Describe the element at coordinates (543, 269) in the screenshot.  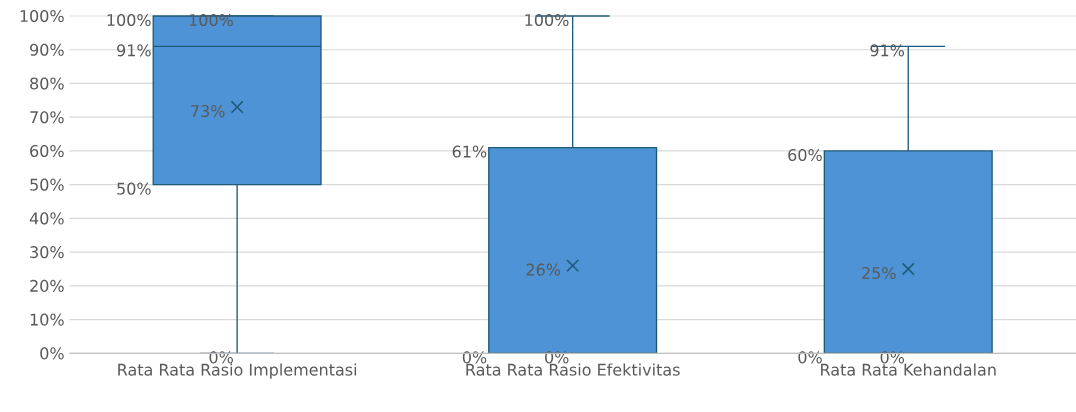
I see `annotation: 26%` at that location.